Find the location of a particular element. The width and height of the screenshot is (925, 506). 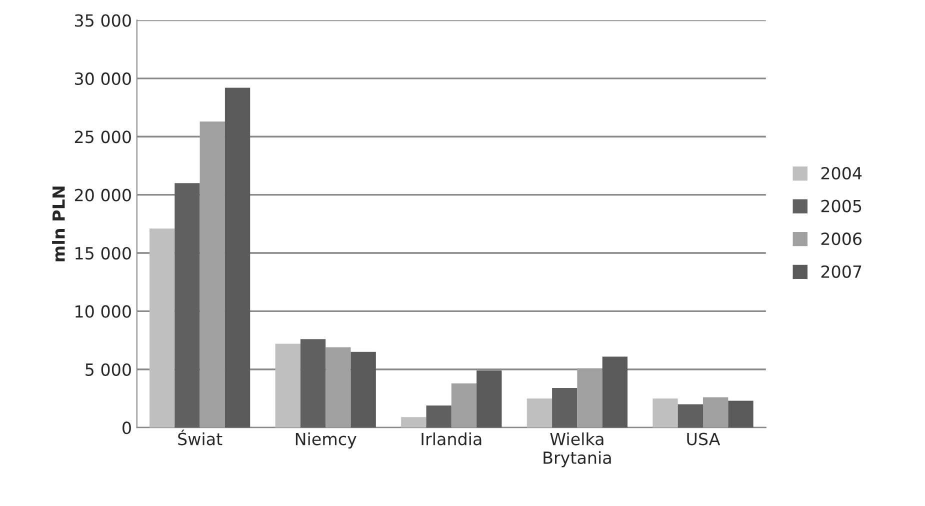

x-tick-label: Niemcy is located at coordinates (326, 440).